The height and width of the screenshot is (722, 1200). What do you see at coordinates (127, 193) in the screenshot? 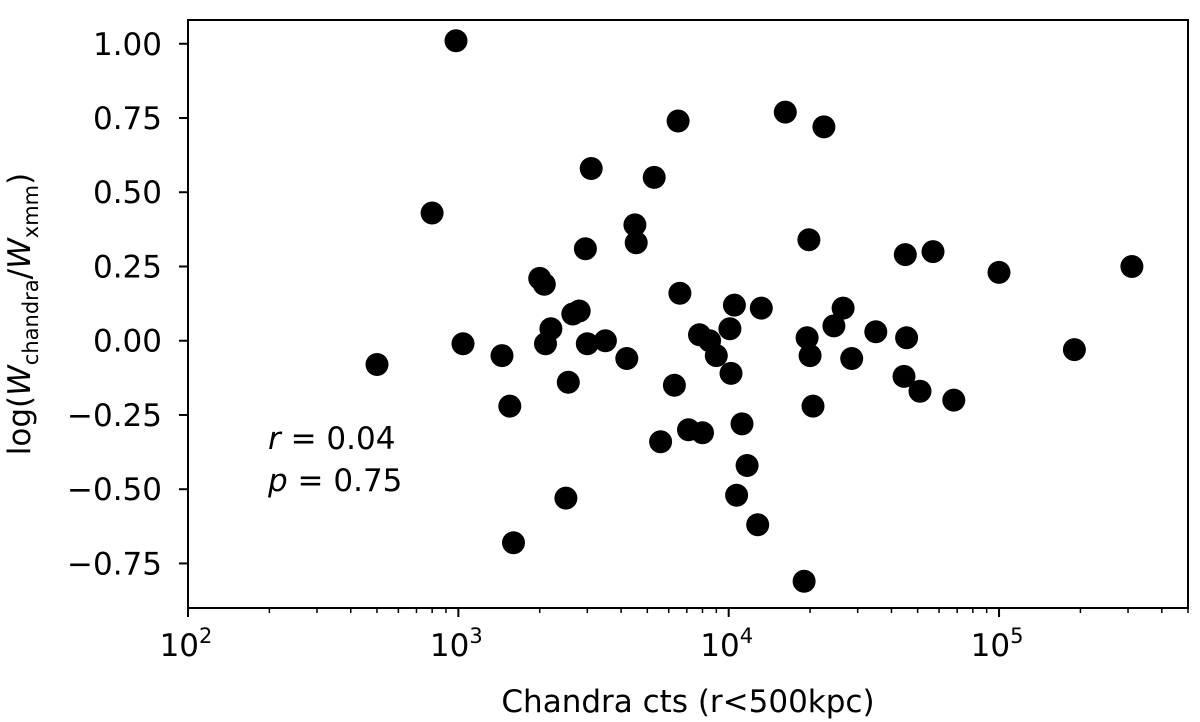
I see `y-tick-label-3: 0.50` at bounding box center [127, 193].